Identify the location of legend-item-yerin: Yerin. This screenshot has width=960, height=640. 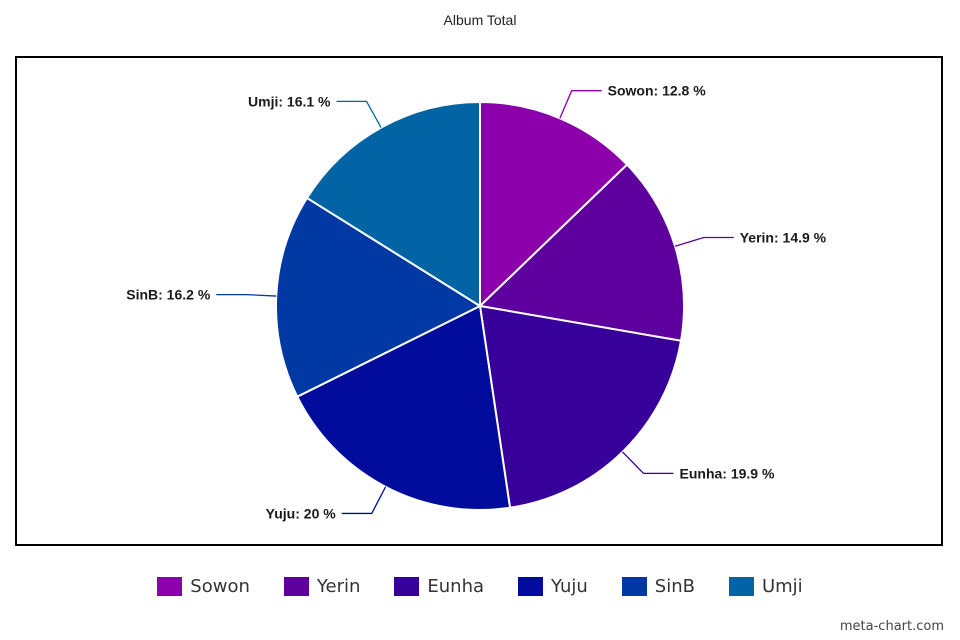
(322, 586).